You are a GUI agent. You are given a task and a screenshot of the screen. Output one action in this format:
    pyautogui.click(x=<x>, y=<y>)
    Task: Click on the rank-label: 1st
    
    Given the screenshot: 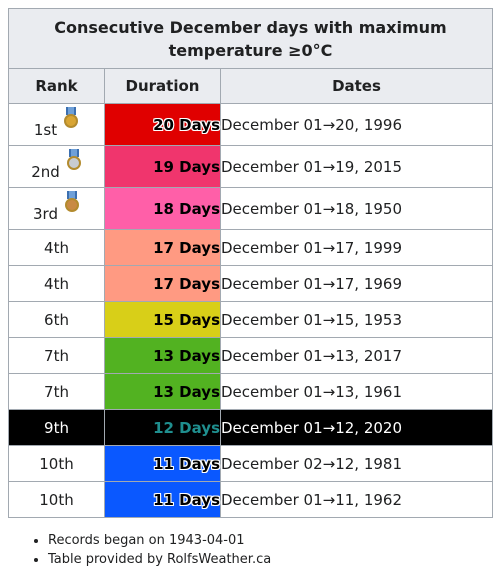 What is the action you would take?
    pyautogui.click(x=45, y=130)
    